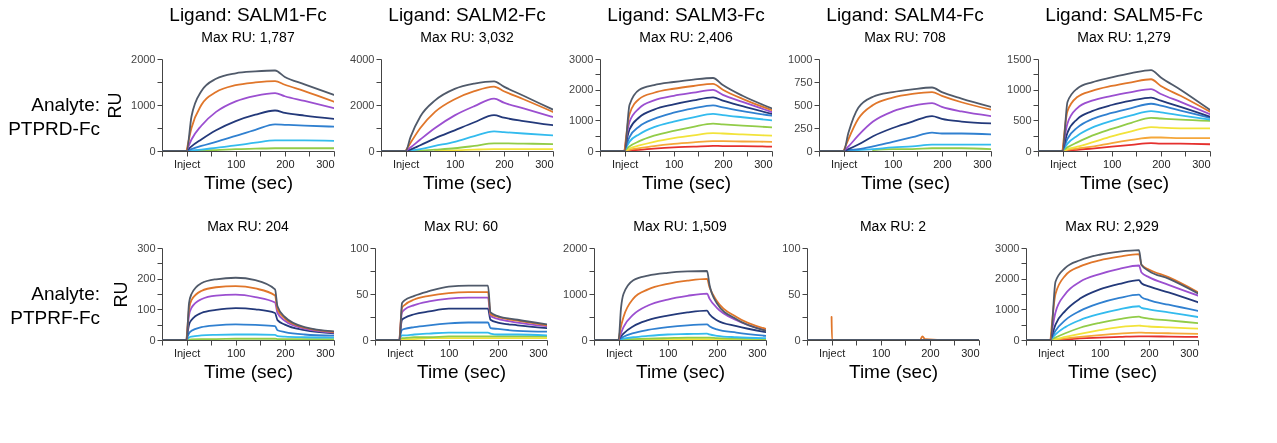 This screenshot has height=443, width=1277. What do you see at coordinates (1019, 58) in the screenshot?
I see `y-tick-label: 1500` at bounding box center [1019, 58].